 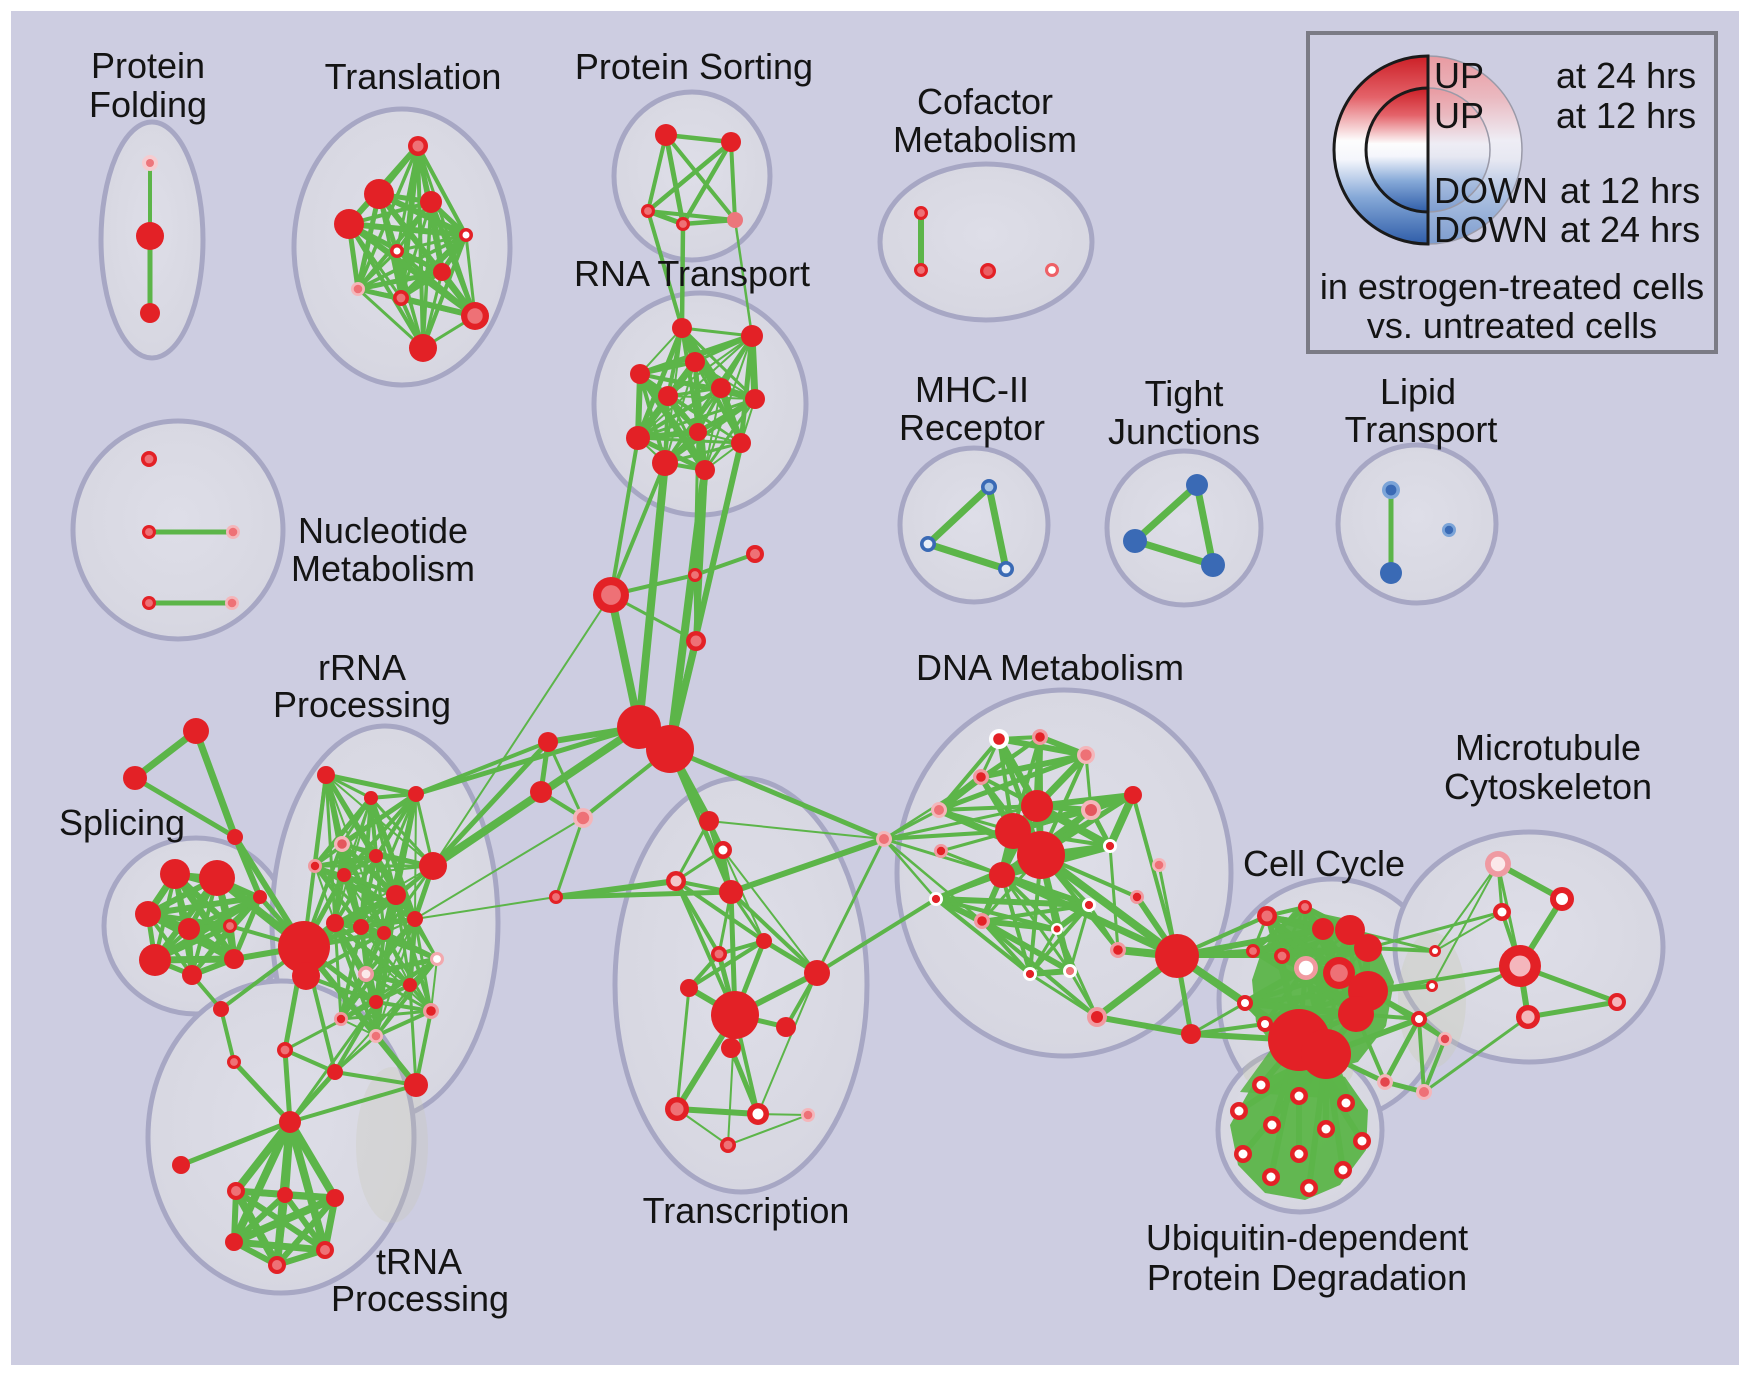 I want to click on svg-text: Transcription, so click(x=746, y=1210).